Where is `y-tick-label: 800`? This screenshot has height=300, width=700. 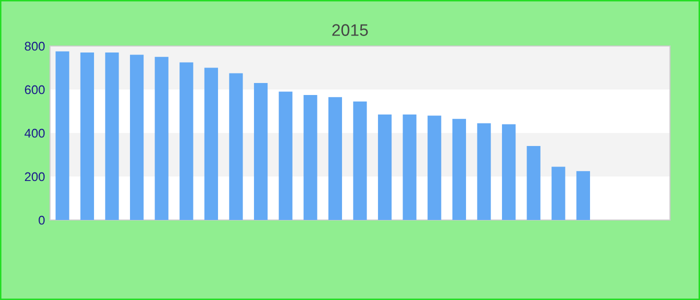
y-tick-label: 800 is located at coordinates (34, 46).